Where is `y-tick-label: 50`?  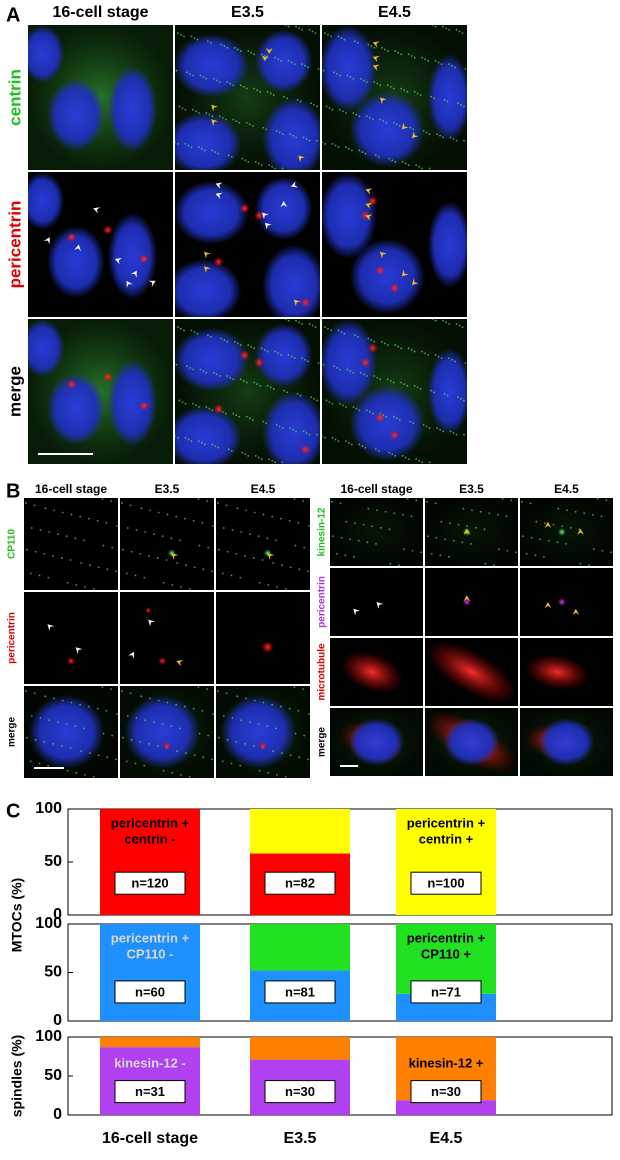 y-tick-label: 50 is located at coordinates (53, 1075).